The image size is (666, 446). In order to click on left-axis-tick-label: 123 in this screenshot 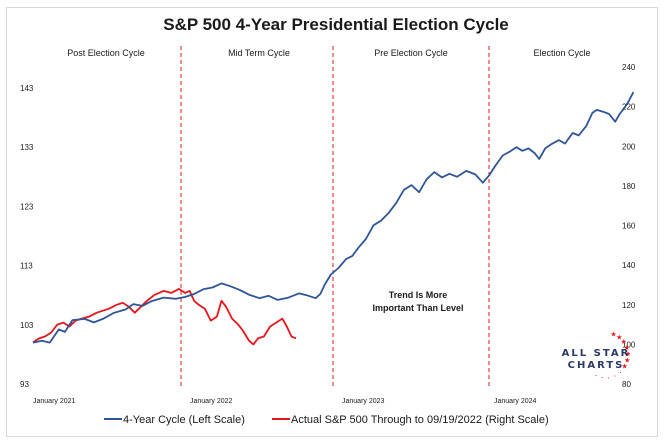, I will do `click(27, 206)`.